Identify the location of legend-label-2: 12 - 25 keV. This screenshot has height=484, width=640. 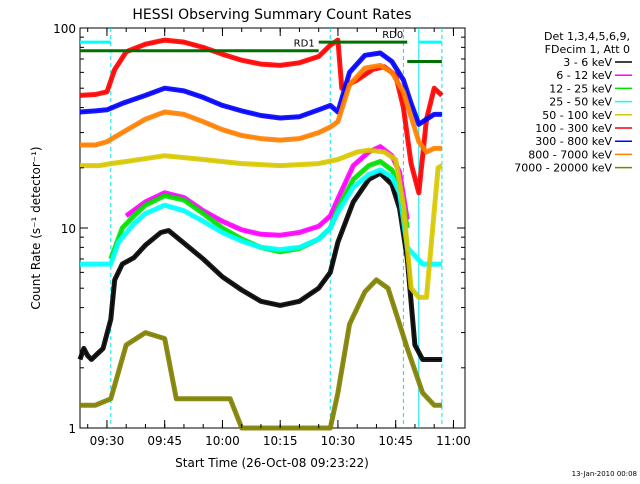
(580, 88).